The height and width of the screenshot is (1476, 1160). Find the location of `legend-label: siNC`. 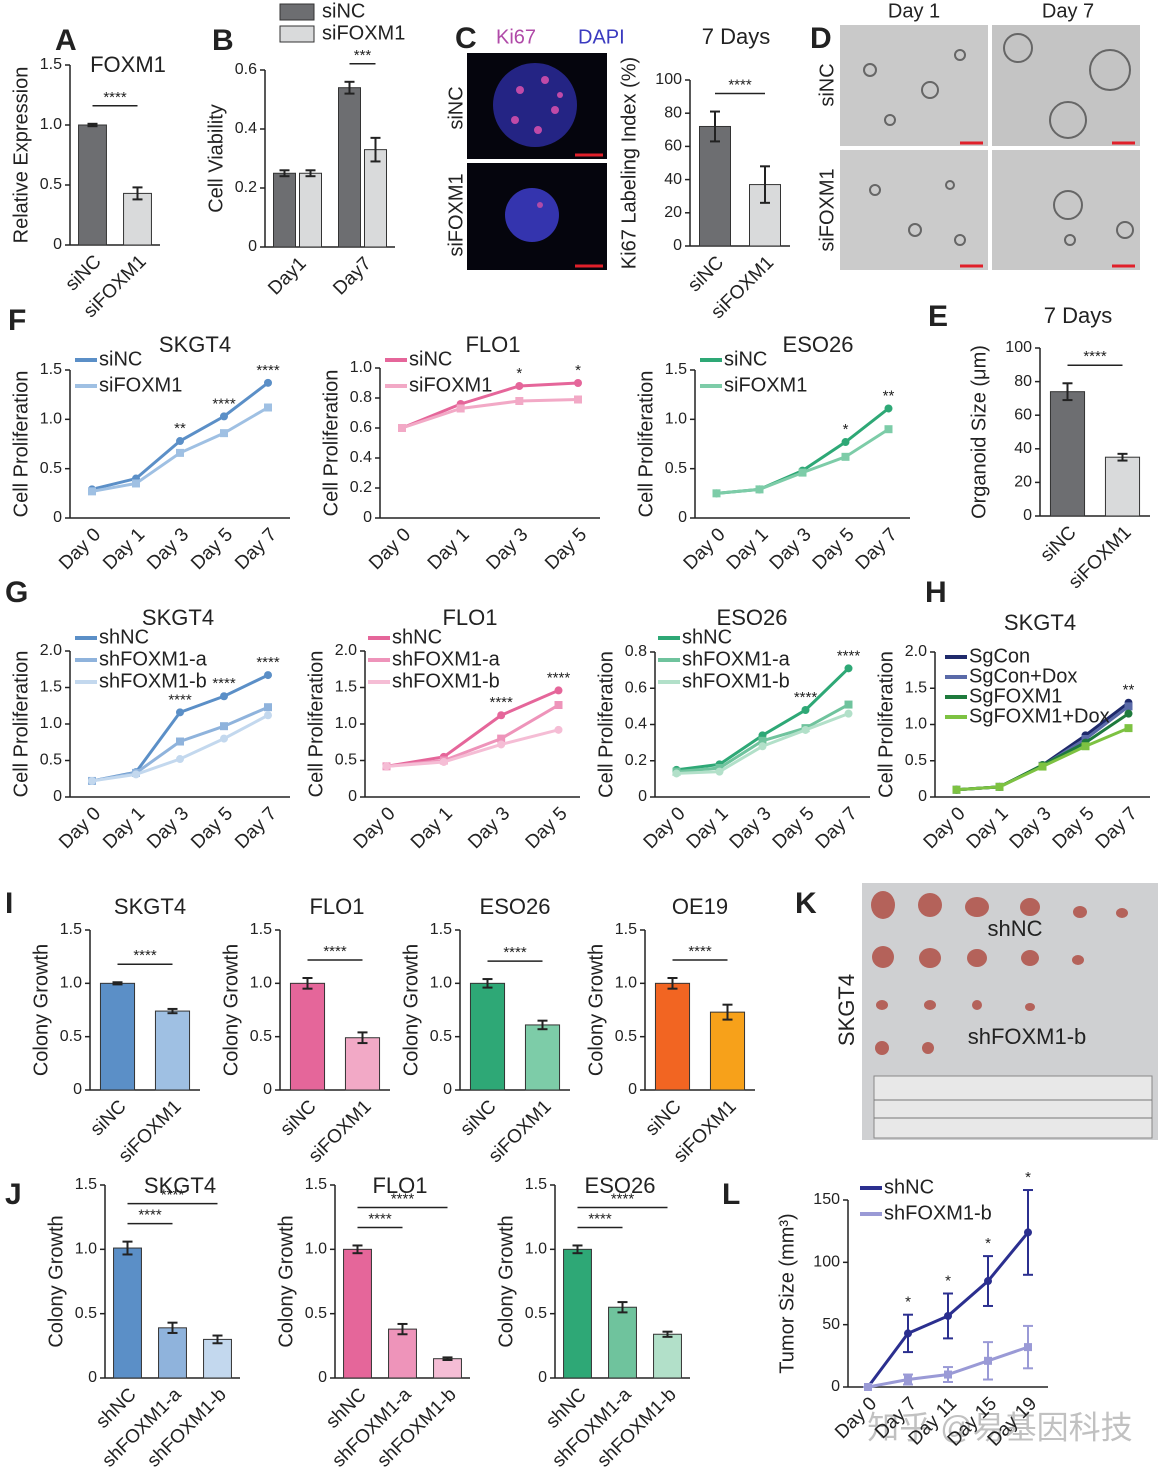

legend-label: siNC is located at coordinates (343, 11).